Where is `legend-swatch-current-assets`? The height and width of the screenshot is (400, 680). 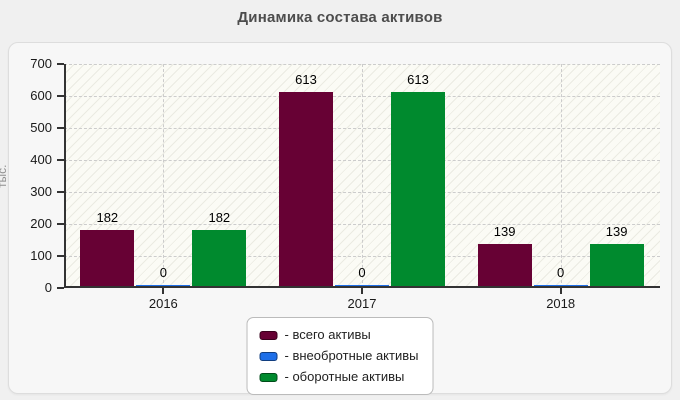
legend-swatch-current-assets is located at coordinates (268, 377).